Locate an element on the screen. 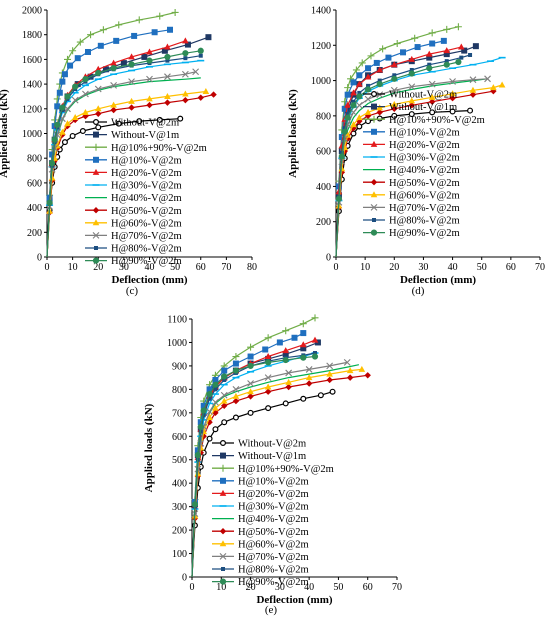 This screenshot has height=620, width=550. legend-item: H@10%+90%-V@2m is located at coordinates (424, 120).